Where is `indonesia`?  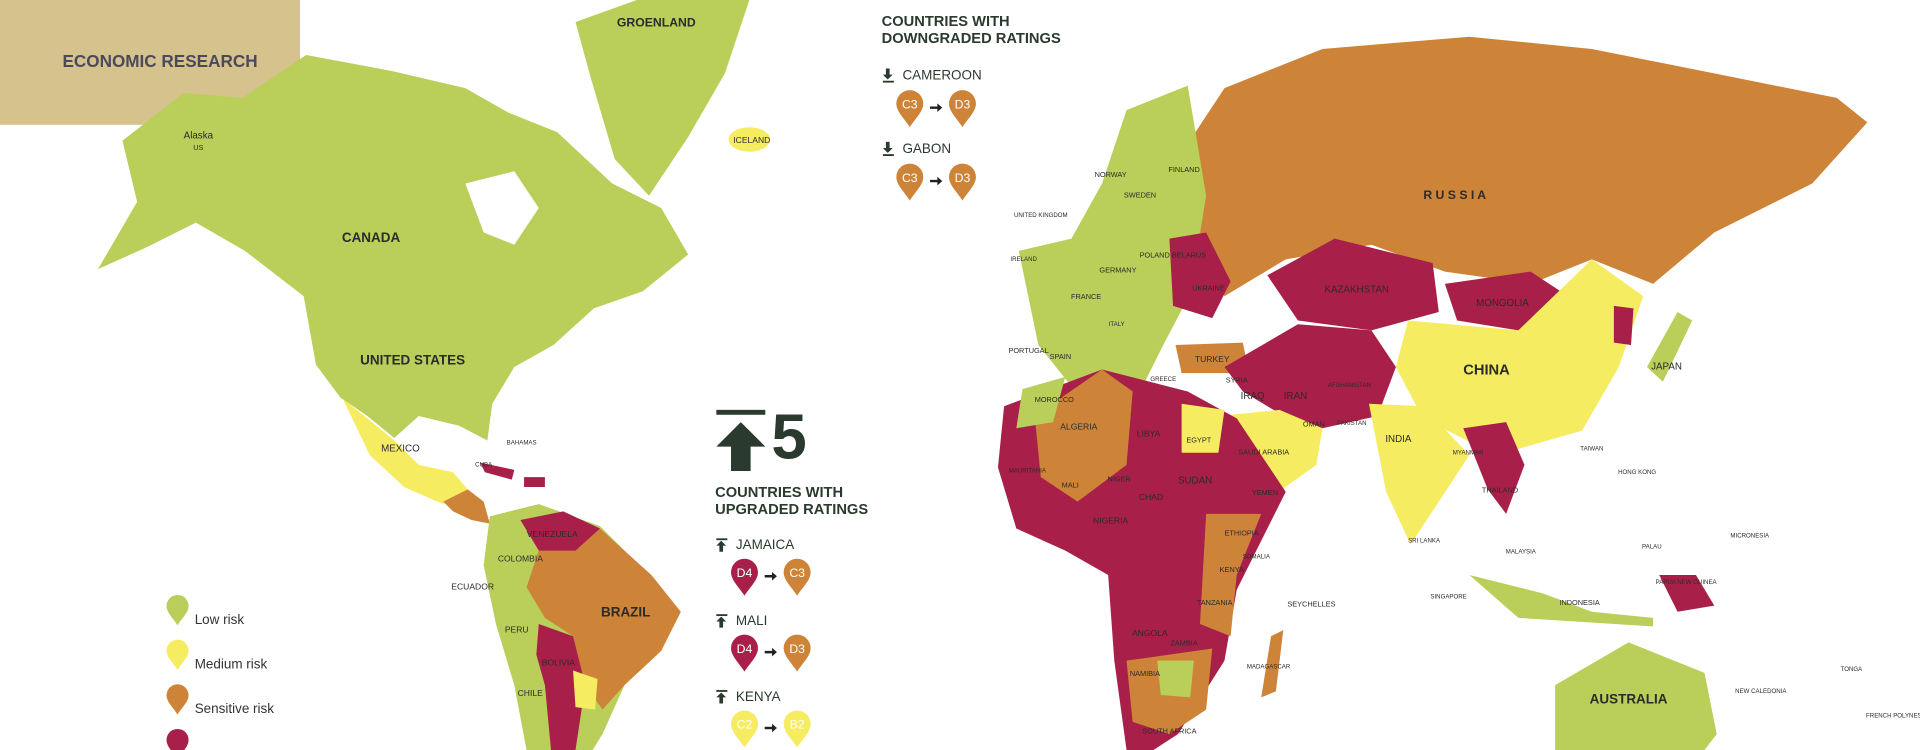 indonesia is located at coordinates (1561, 601).